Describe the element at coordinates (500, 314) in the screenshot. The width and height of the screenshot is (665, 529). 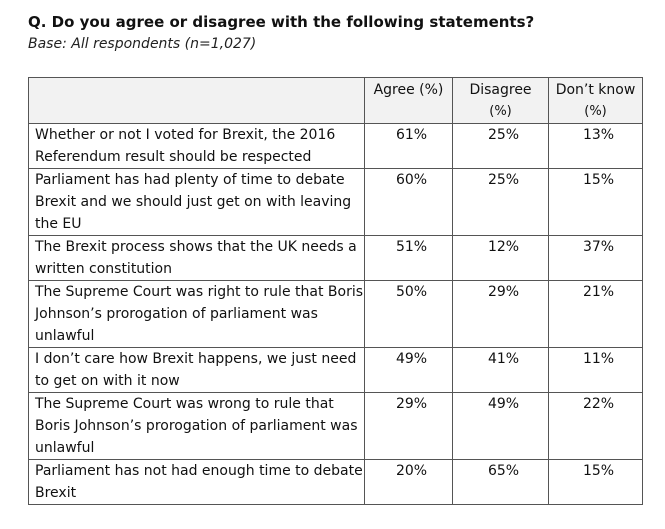
I see `disagree-cell: 29%` at that location.